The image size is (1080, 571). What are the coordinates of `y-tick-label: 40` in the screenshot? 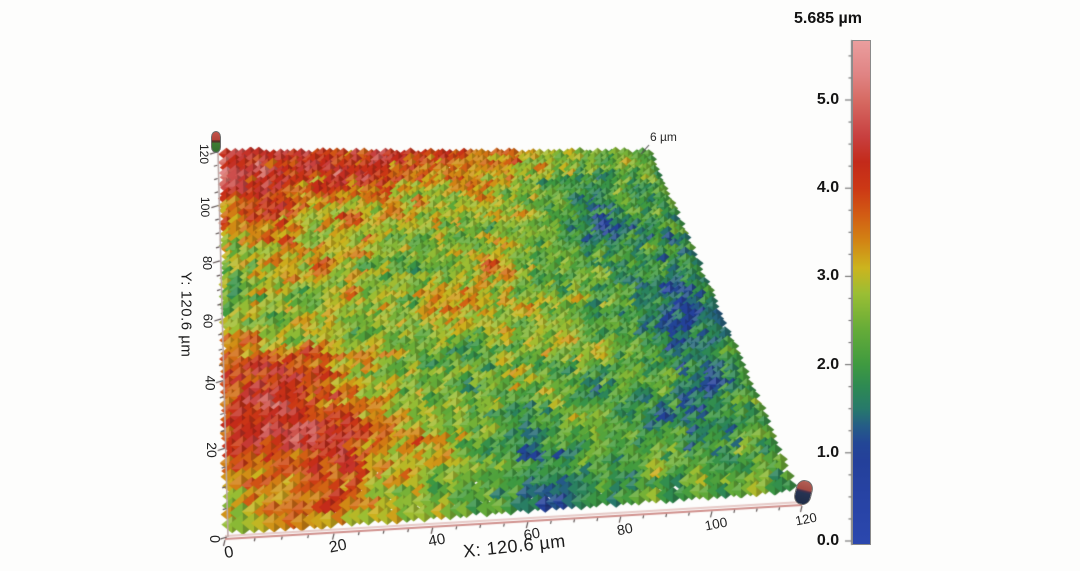 It's located at (210, 383).